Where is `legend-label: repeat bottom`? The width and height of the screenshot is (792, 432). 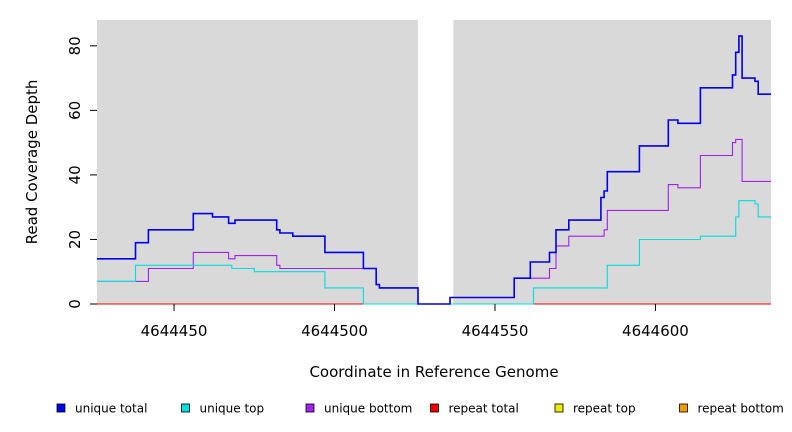
legend-label: repeat bottom is located at coordinates (741, 409).